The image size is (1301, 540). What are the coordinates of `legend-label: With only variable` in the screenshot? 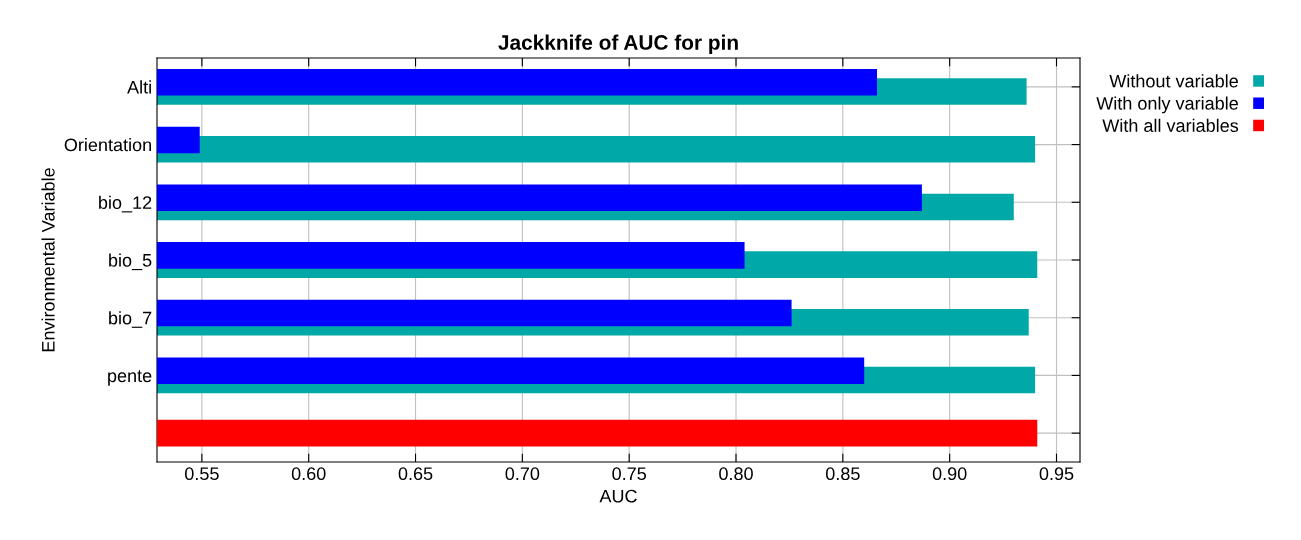 It's located at (1167, 105).